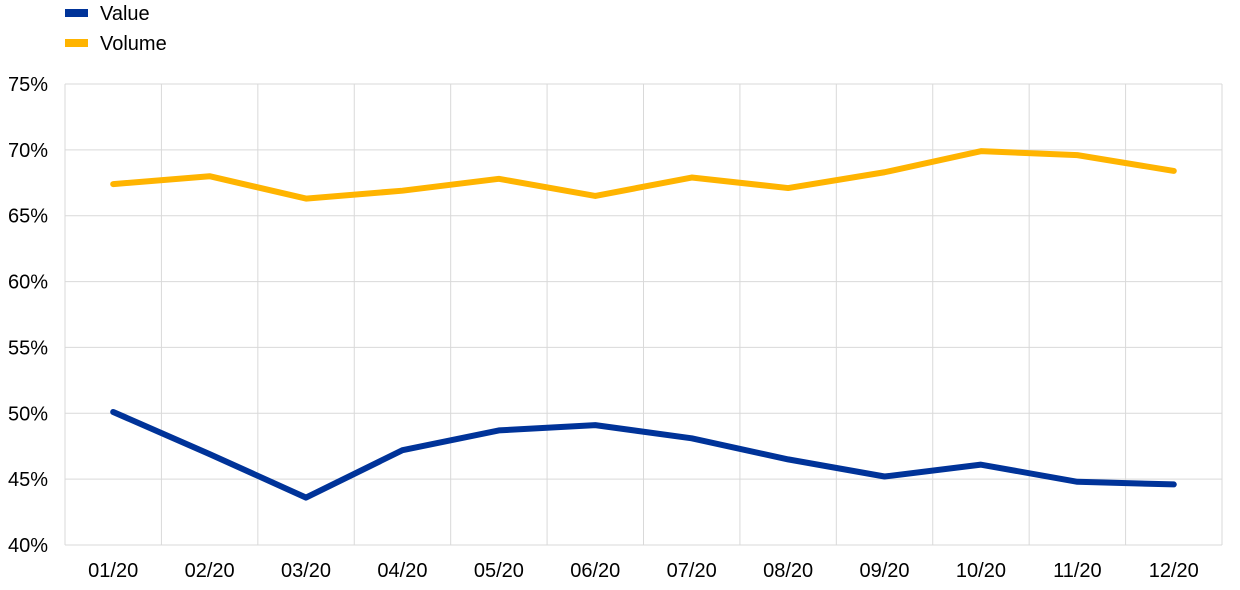 The height and width of the screenshot is (590, 1240). I want to click on x-tick-label: 10/20, so click(981, 571).